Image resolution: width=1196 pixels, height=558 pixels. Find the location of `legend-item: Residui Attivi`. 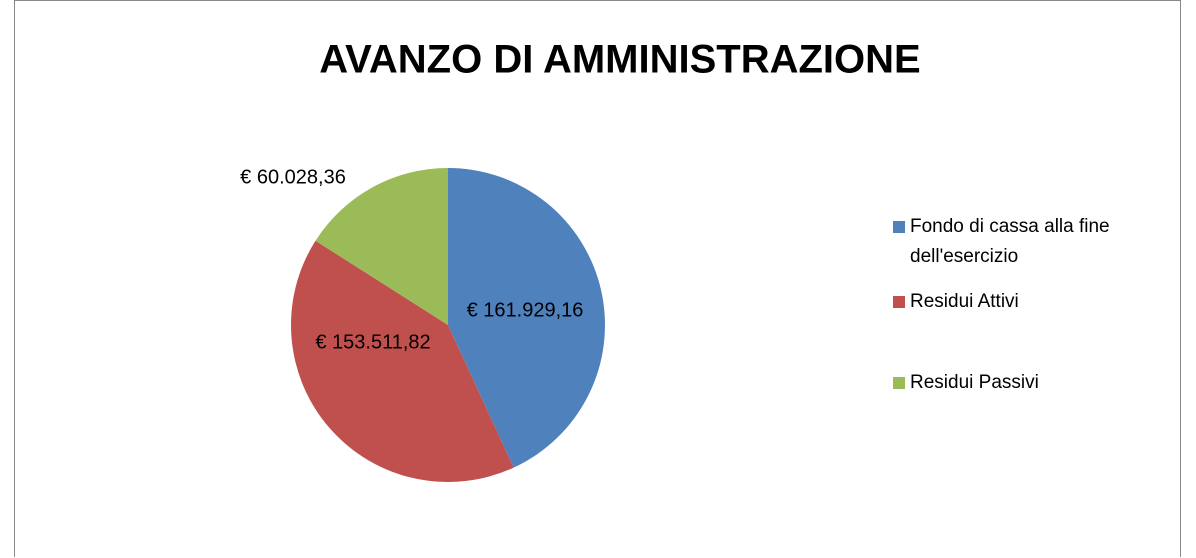

legend-item: Residui Attivi is located at coordinates (1038, 302).